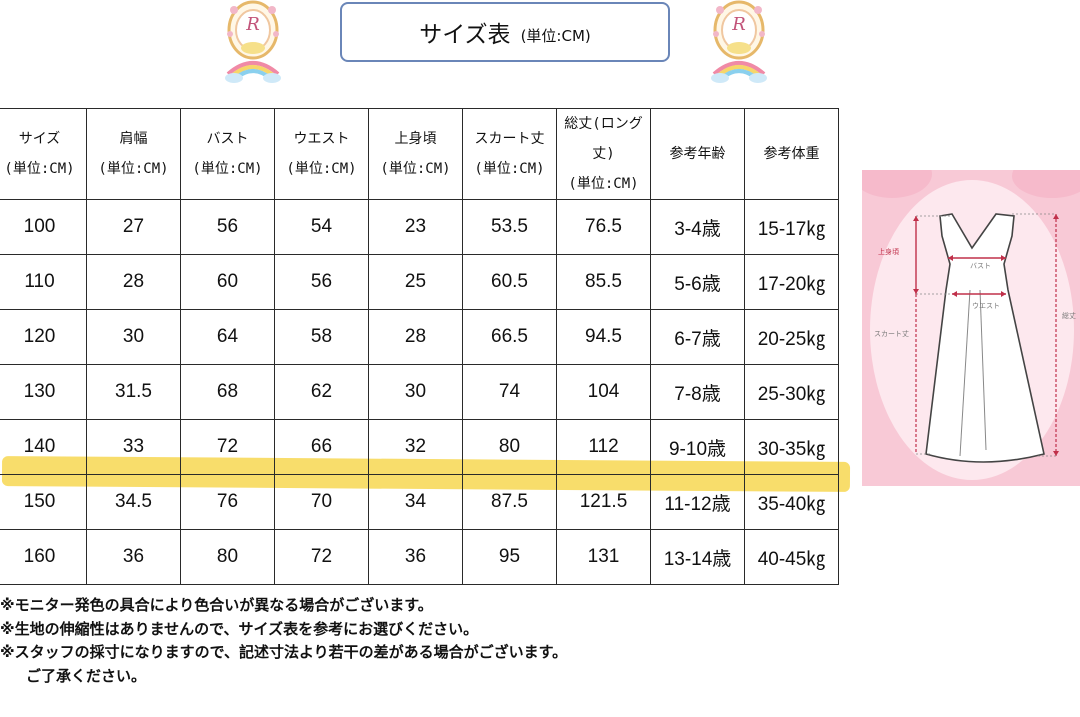 This screenshot has height=717, width=1080. I want to click on dress-measurement-diagram: 上身頃 バスト ウエスト スカート丈 総丈, so click(971, 328).